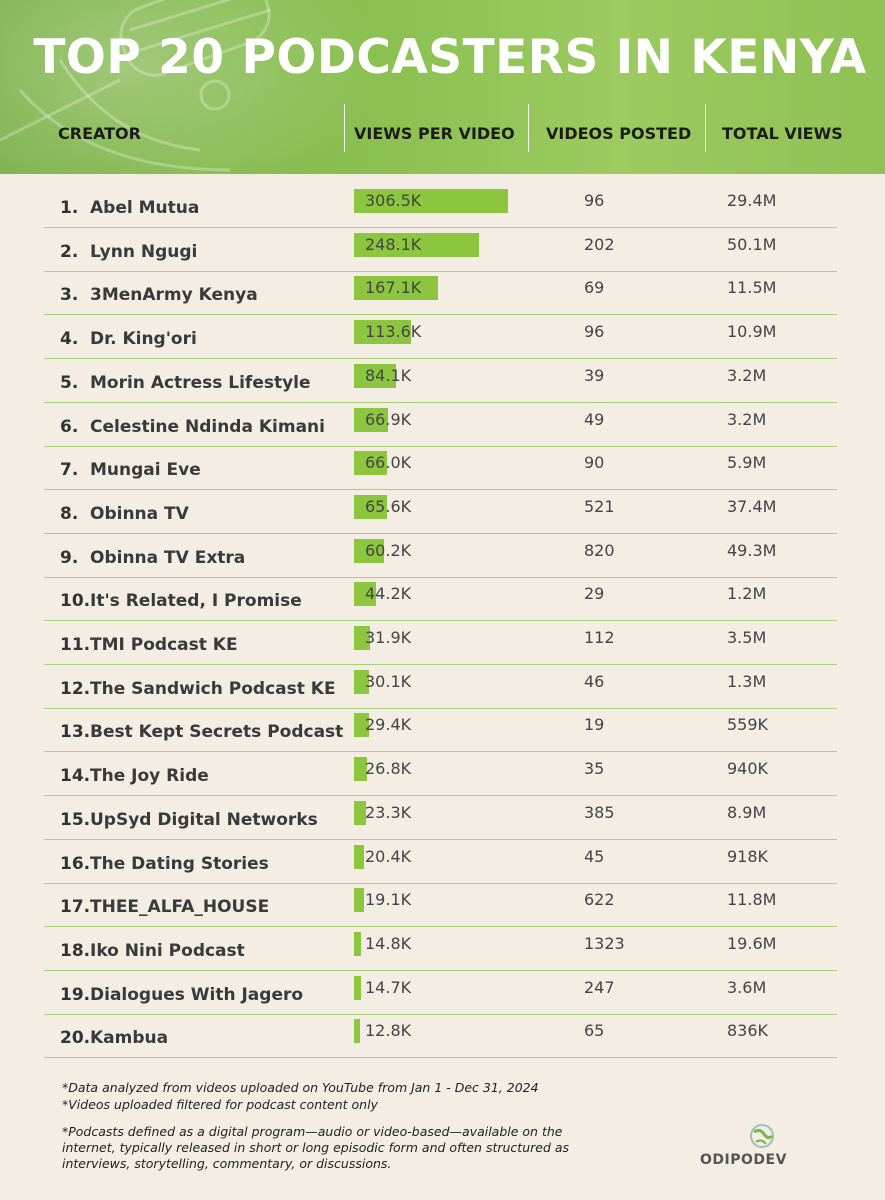 The image size is (885, 1200). What do you see at coordinates (135, 86) in the screenshot?
I see `microphone-icon` at bounding box center [135, 86].